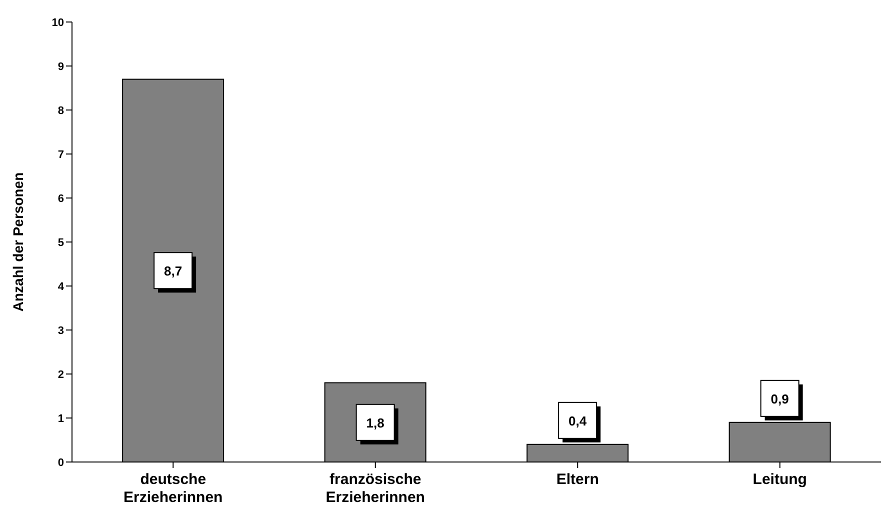 This screenshot has height=520, width=889. Describe the element at coordinates (173, 271) in the screenshot. I see `data-label: 8,7` at that location.